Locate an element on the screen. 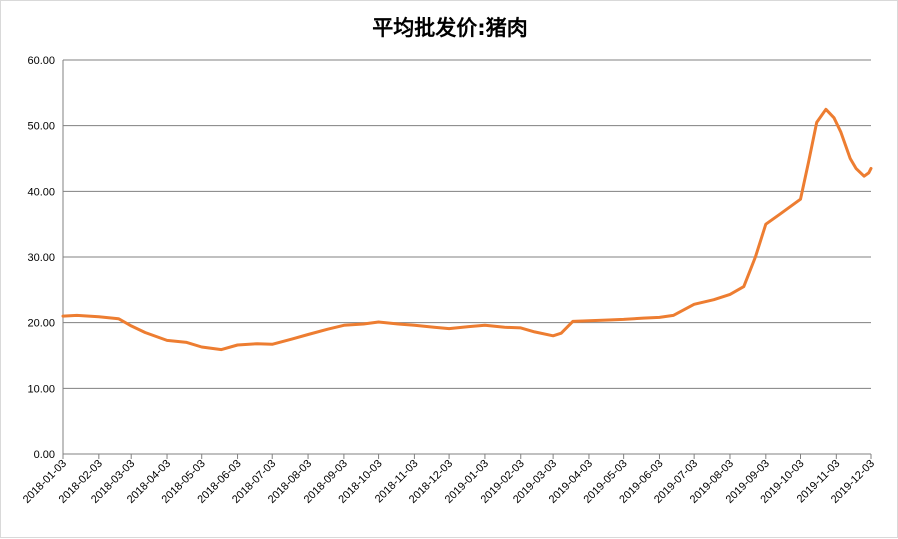 The width and height of the screenshot is (898, 539). y-tick-label: 30.00 is located at coordinates (41, 258).